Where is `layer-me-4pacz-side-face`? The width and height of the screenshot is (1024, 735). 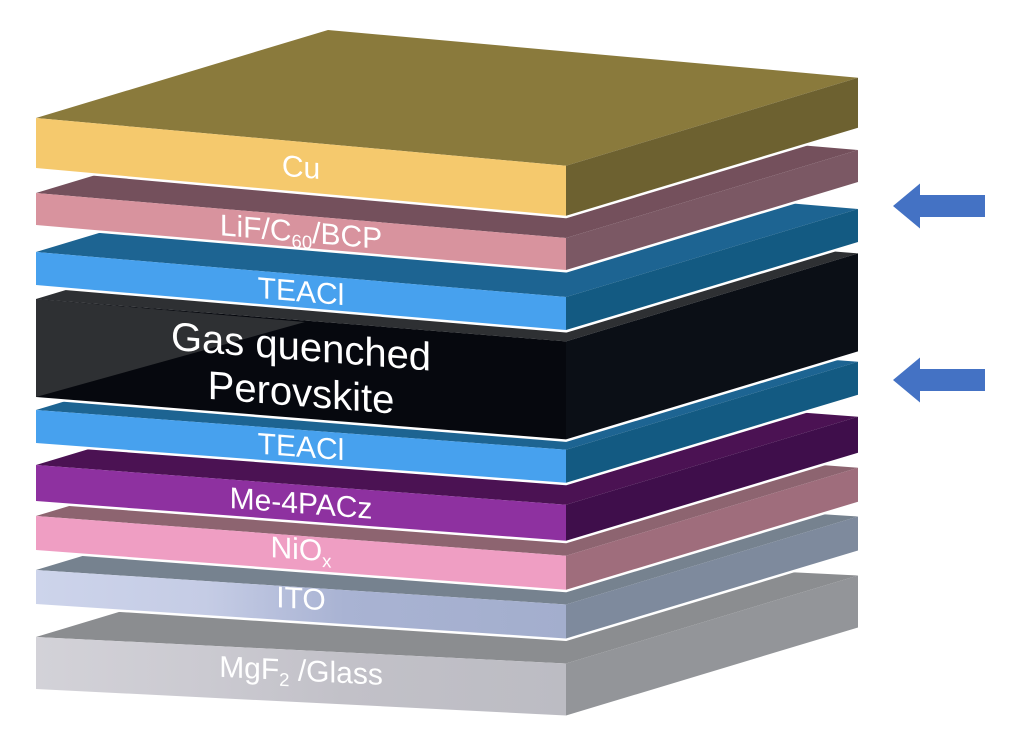 layer-me-4pacz-side-face is located at coordinates (712, 478).